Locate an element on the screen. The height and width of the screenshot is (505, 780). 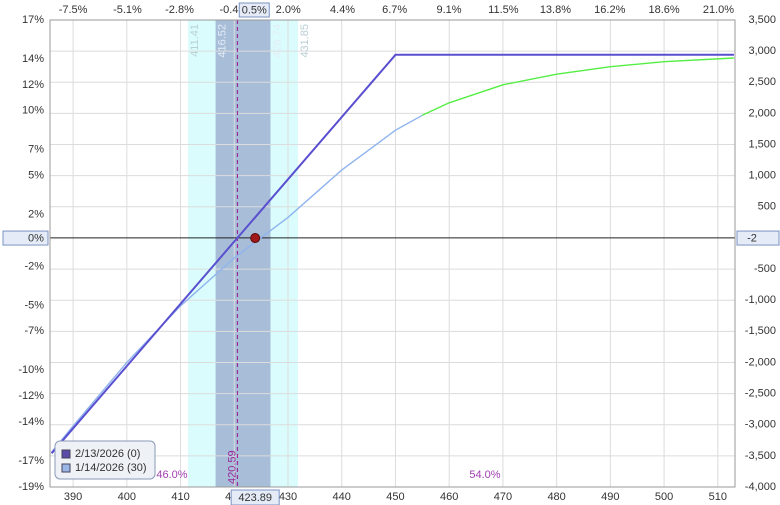
x2-tick-label: -2.8% is located at coordinates (179, 10).